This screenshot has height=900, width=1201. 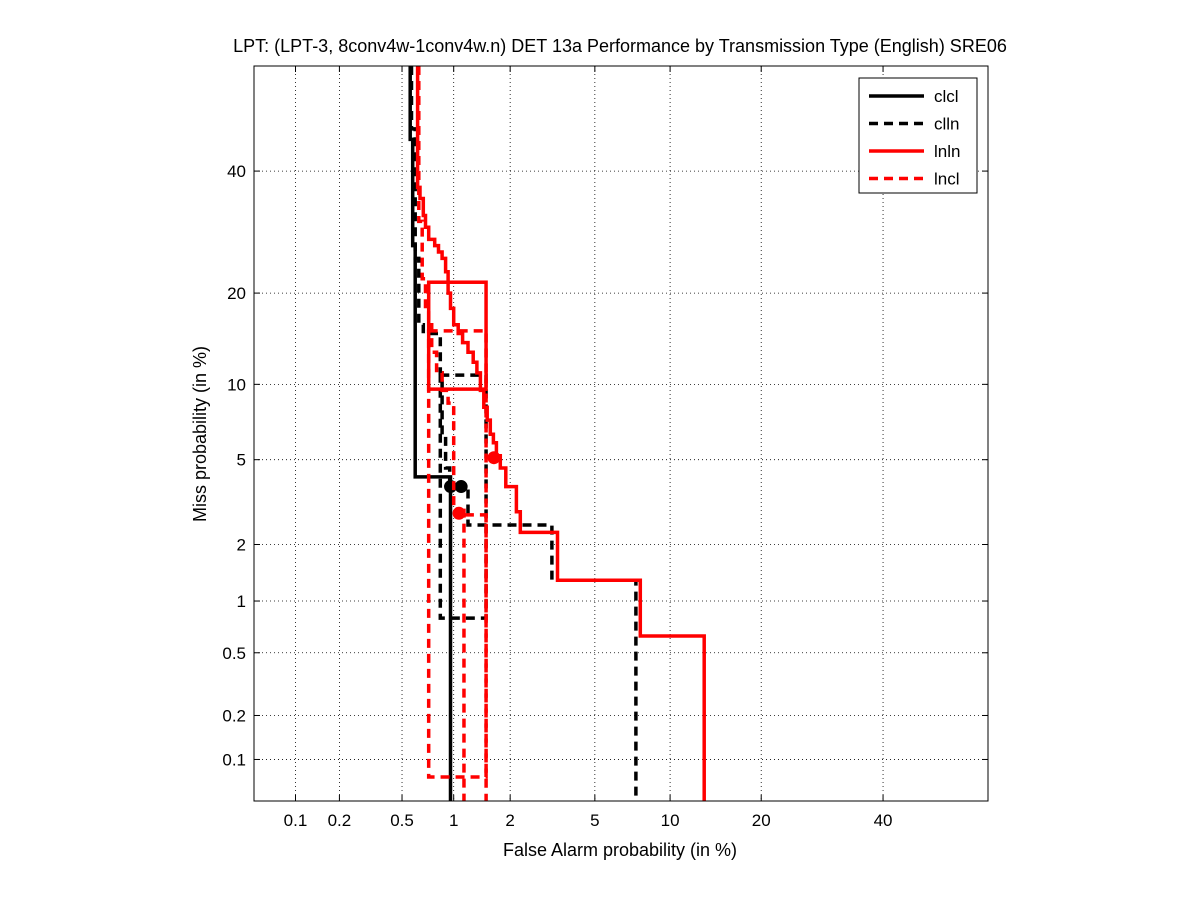 I want to click on series-lncl-box, so click(x=457, y=554).